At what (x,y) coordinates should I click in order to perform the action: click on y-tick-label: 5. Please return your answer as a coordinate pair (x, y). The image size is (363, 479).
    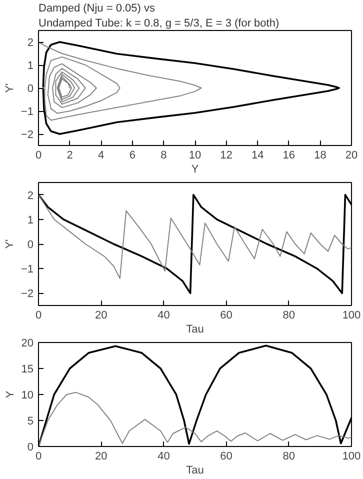
    Looking at the image, I should click on (30, 422).